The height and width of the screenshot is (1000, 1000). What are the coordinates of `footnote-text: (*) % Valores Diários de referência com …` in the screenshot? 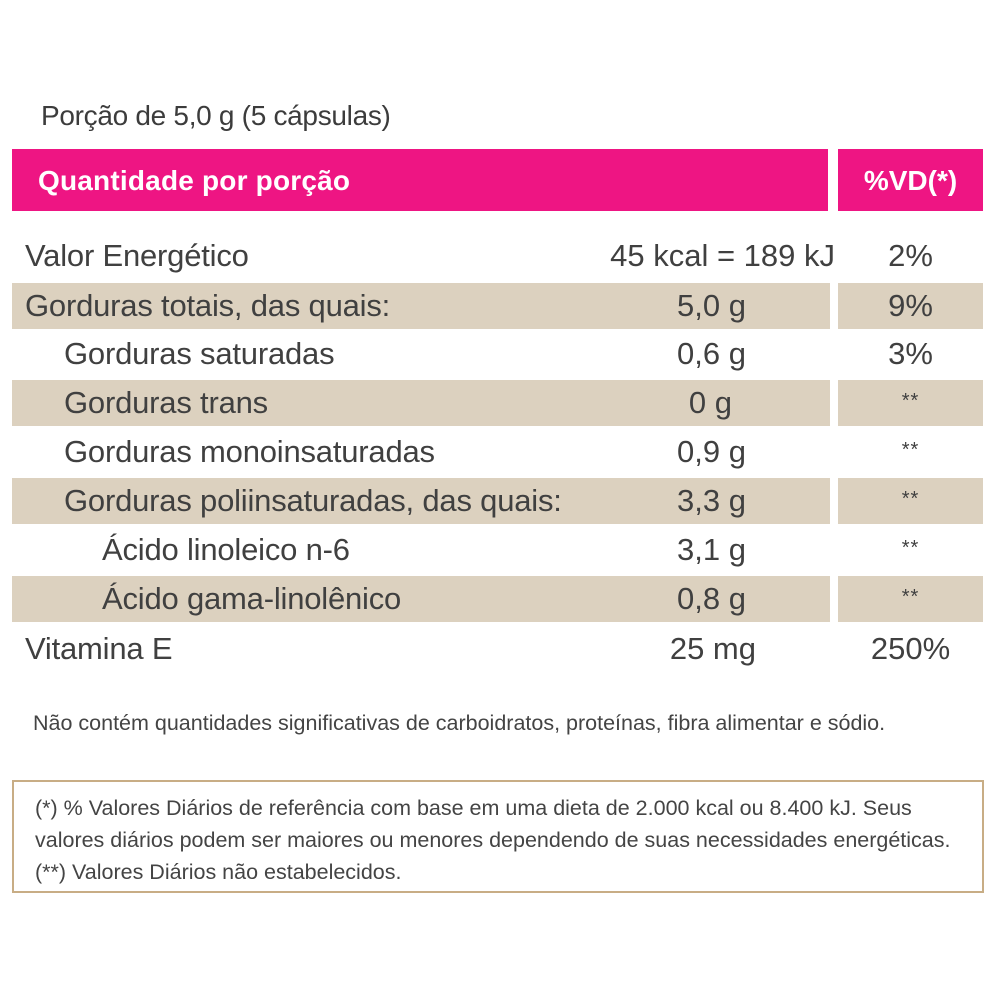 It's located at (493, 840).